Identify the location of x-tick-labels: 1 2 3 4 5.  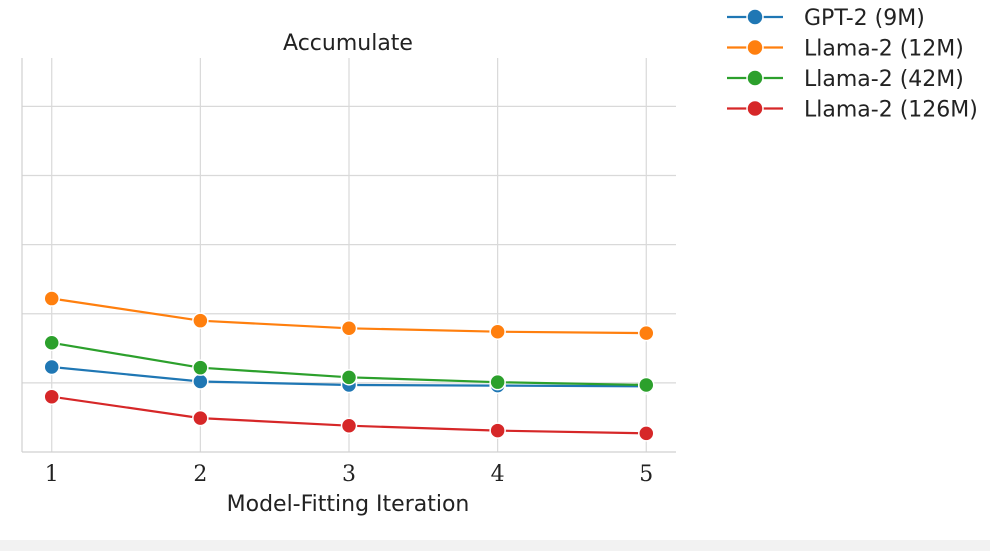
(349, 474).